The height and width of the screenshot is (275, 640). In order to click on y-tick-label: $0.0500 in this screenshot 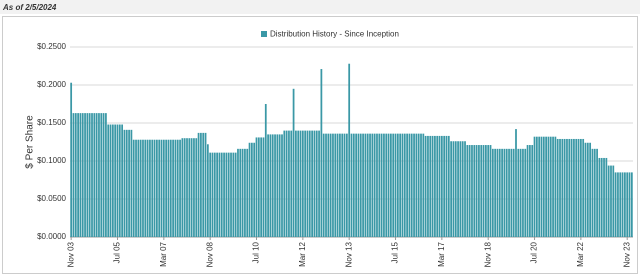, I will do `click(51, 198)`.